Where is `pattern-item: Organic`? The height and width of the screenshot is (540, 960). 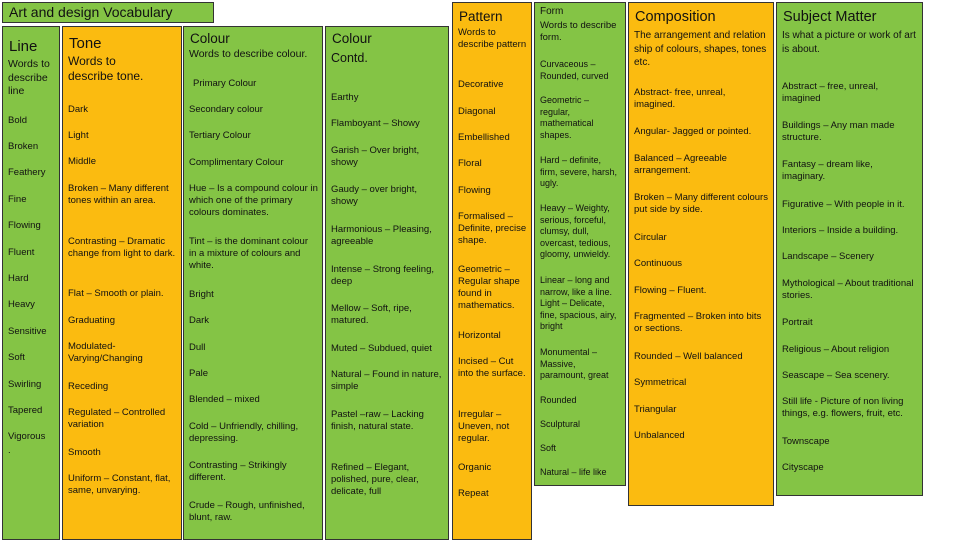 pattern-item: Organic is located at coordinates (475, 467).